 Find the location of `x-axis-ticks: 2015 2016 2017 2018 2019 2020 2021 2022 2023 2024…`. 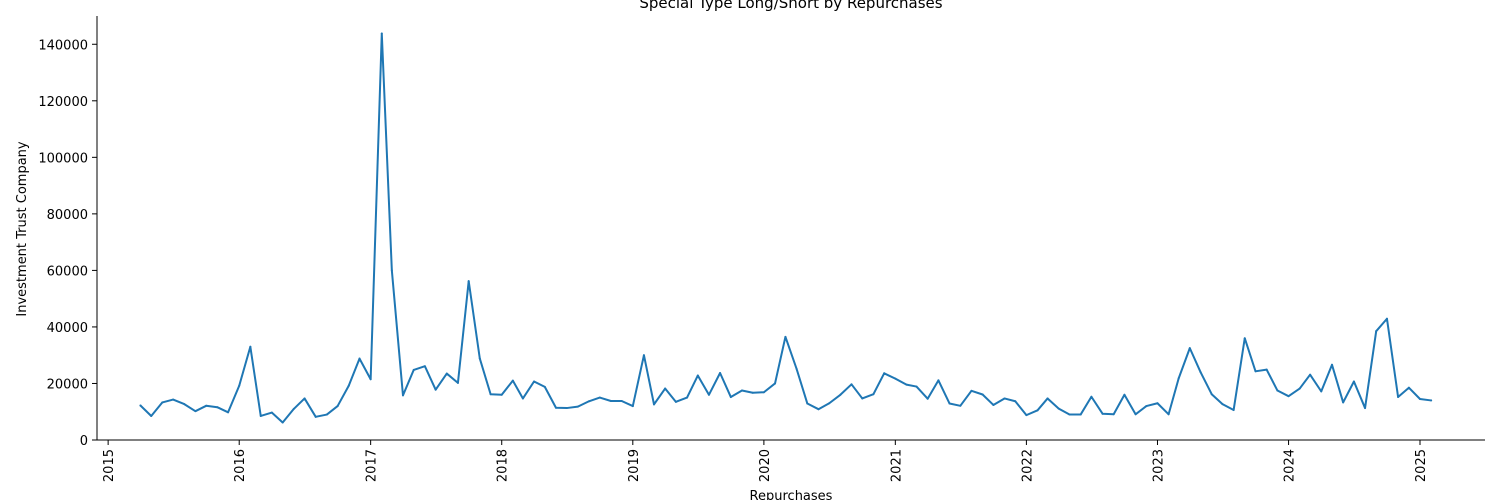

x-axis-ticks: 2015 2016 2017 2018 2019 2020 2021 2022 2023 2024… is located at coordinates (765, 461).